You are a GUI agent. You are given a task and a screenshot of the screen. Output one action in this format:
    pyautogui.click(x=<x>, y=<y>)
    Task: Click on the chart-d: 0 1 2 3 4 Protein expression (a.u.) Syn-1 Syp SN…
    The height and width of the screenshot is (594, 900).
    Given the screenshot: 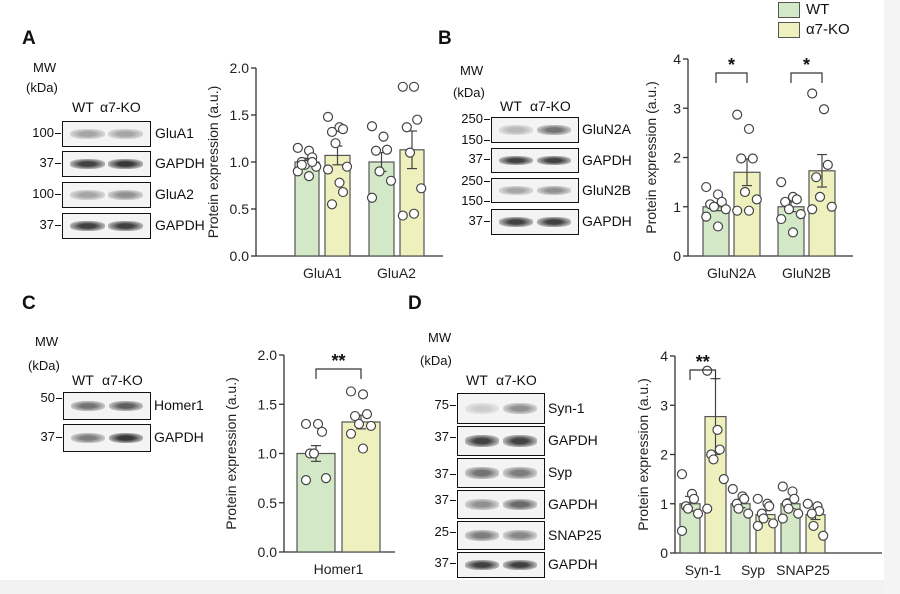 What is the action you would take?
    pyautogui.click(x=758, y=463)
    